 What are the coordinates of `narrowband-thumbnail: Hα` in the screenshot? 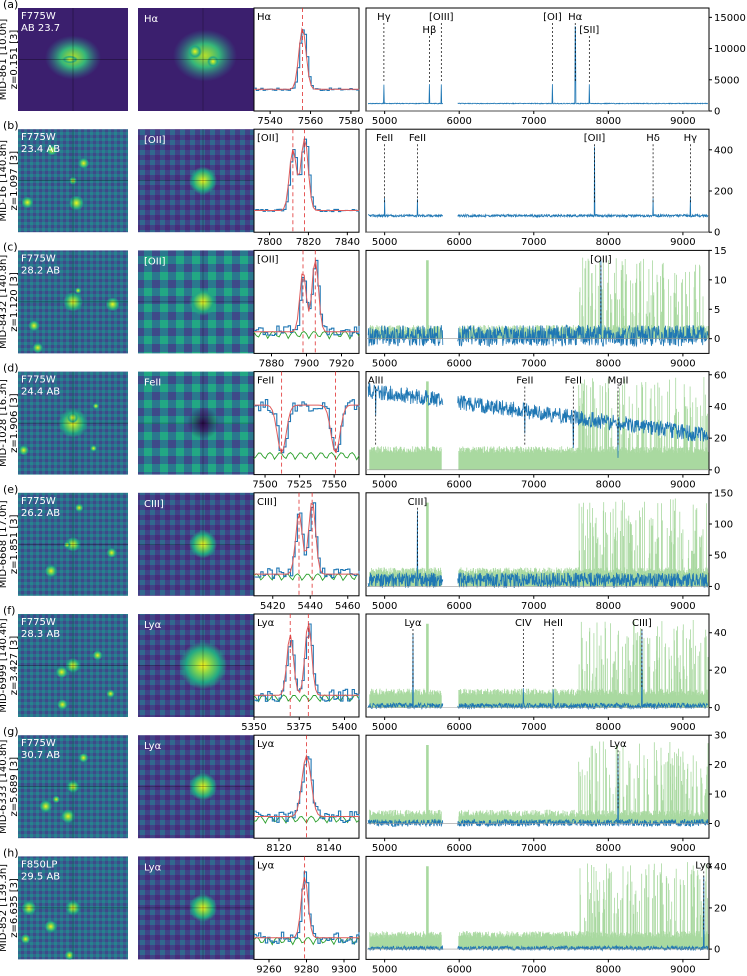 It's located at (203, 59).